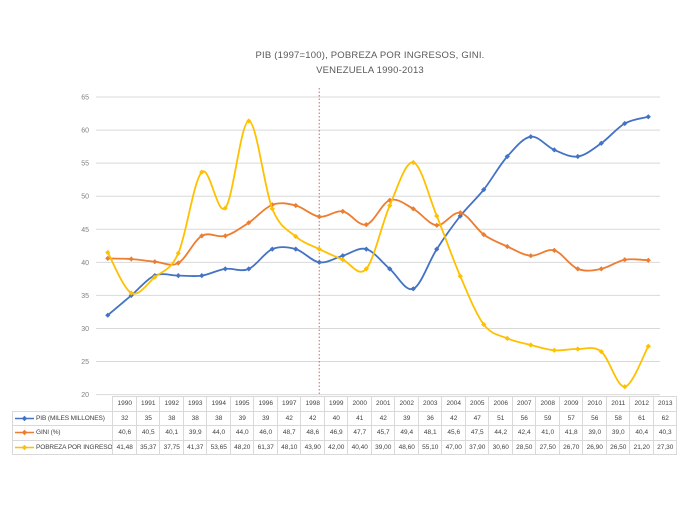 Image resolution: width=680 pixels, height=510 pixels. What do you see at coordinates (477, 433) in the screenshot?
I see `value-cell-gini: 47,5` at bounding box center [477, 433].